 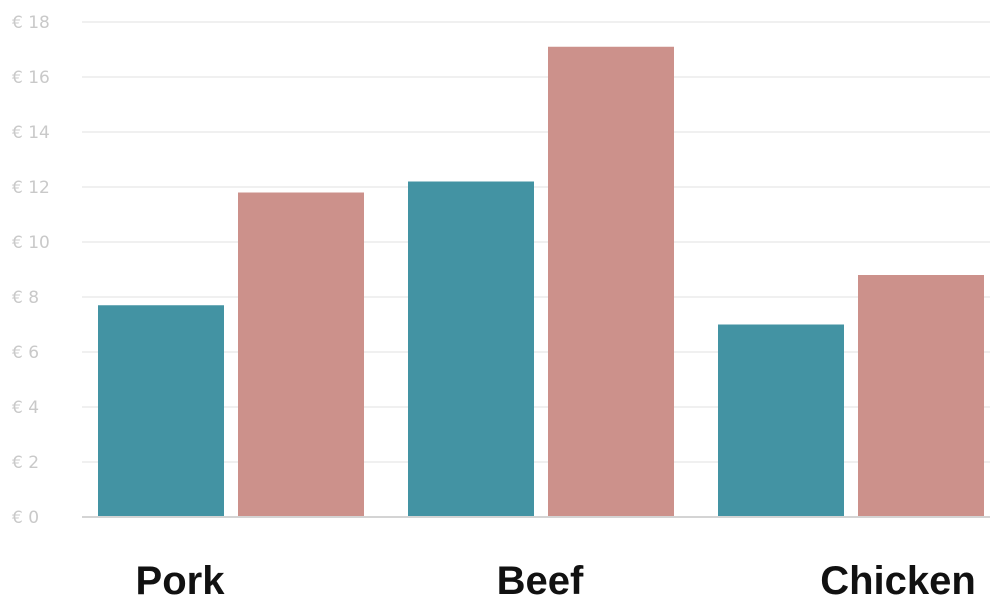 What do you see at coordinates (31, 243) in the screenshot?
I see `y-tick-label: € 10` at bounding box center [31, 243].